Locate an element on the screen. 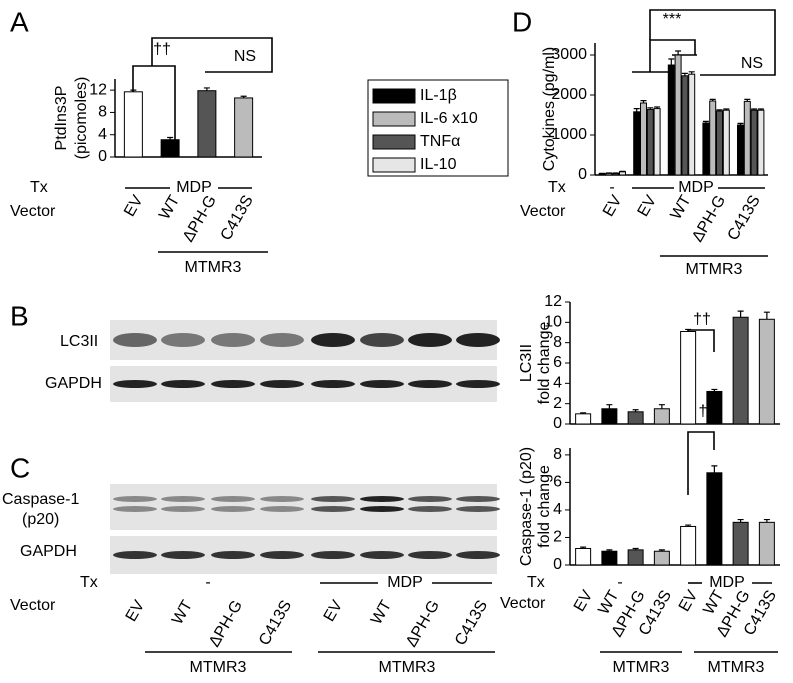  panel-letter: A is located at coordinates (19, 21).